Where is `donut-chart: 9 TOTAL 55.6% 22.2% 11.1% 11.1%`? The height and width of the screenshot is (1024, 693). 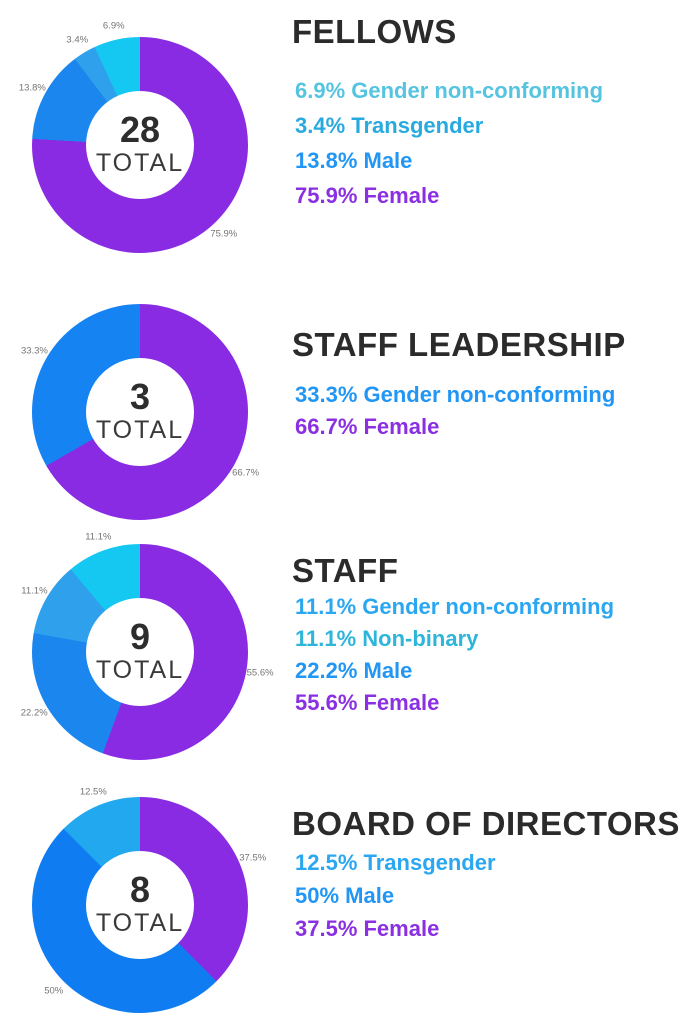 donut-chart: 9 TOTAL 55.6% 22.2% 11.1% 11.1% is located at coordinates (147, 646).